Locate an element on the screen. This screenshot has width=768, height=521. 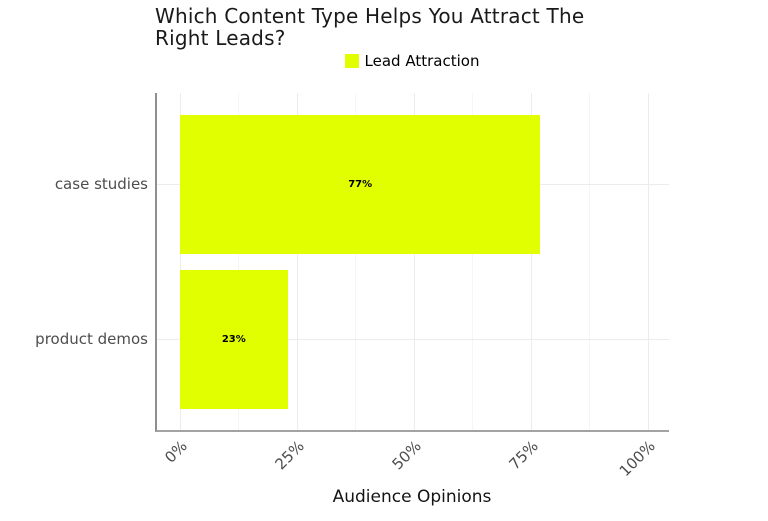
bar-value-label-case-studies: 77% is located at coordinates (360, 184).